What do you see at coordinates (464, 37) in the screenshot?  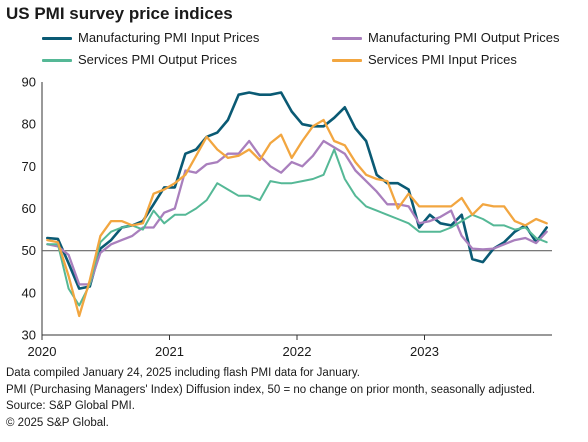 I see `legend-label: Manufacturing PMI Output Prices` at bounding box center [464, 37].